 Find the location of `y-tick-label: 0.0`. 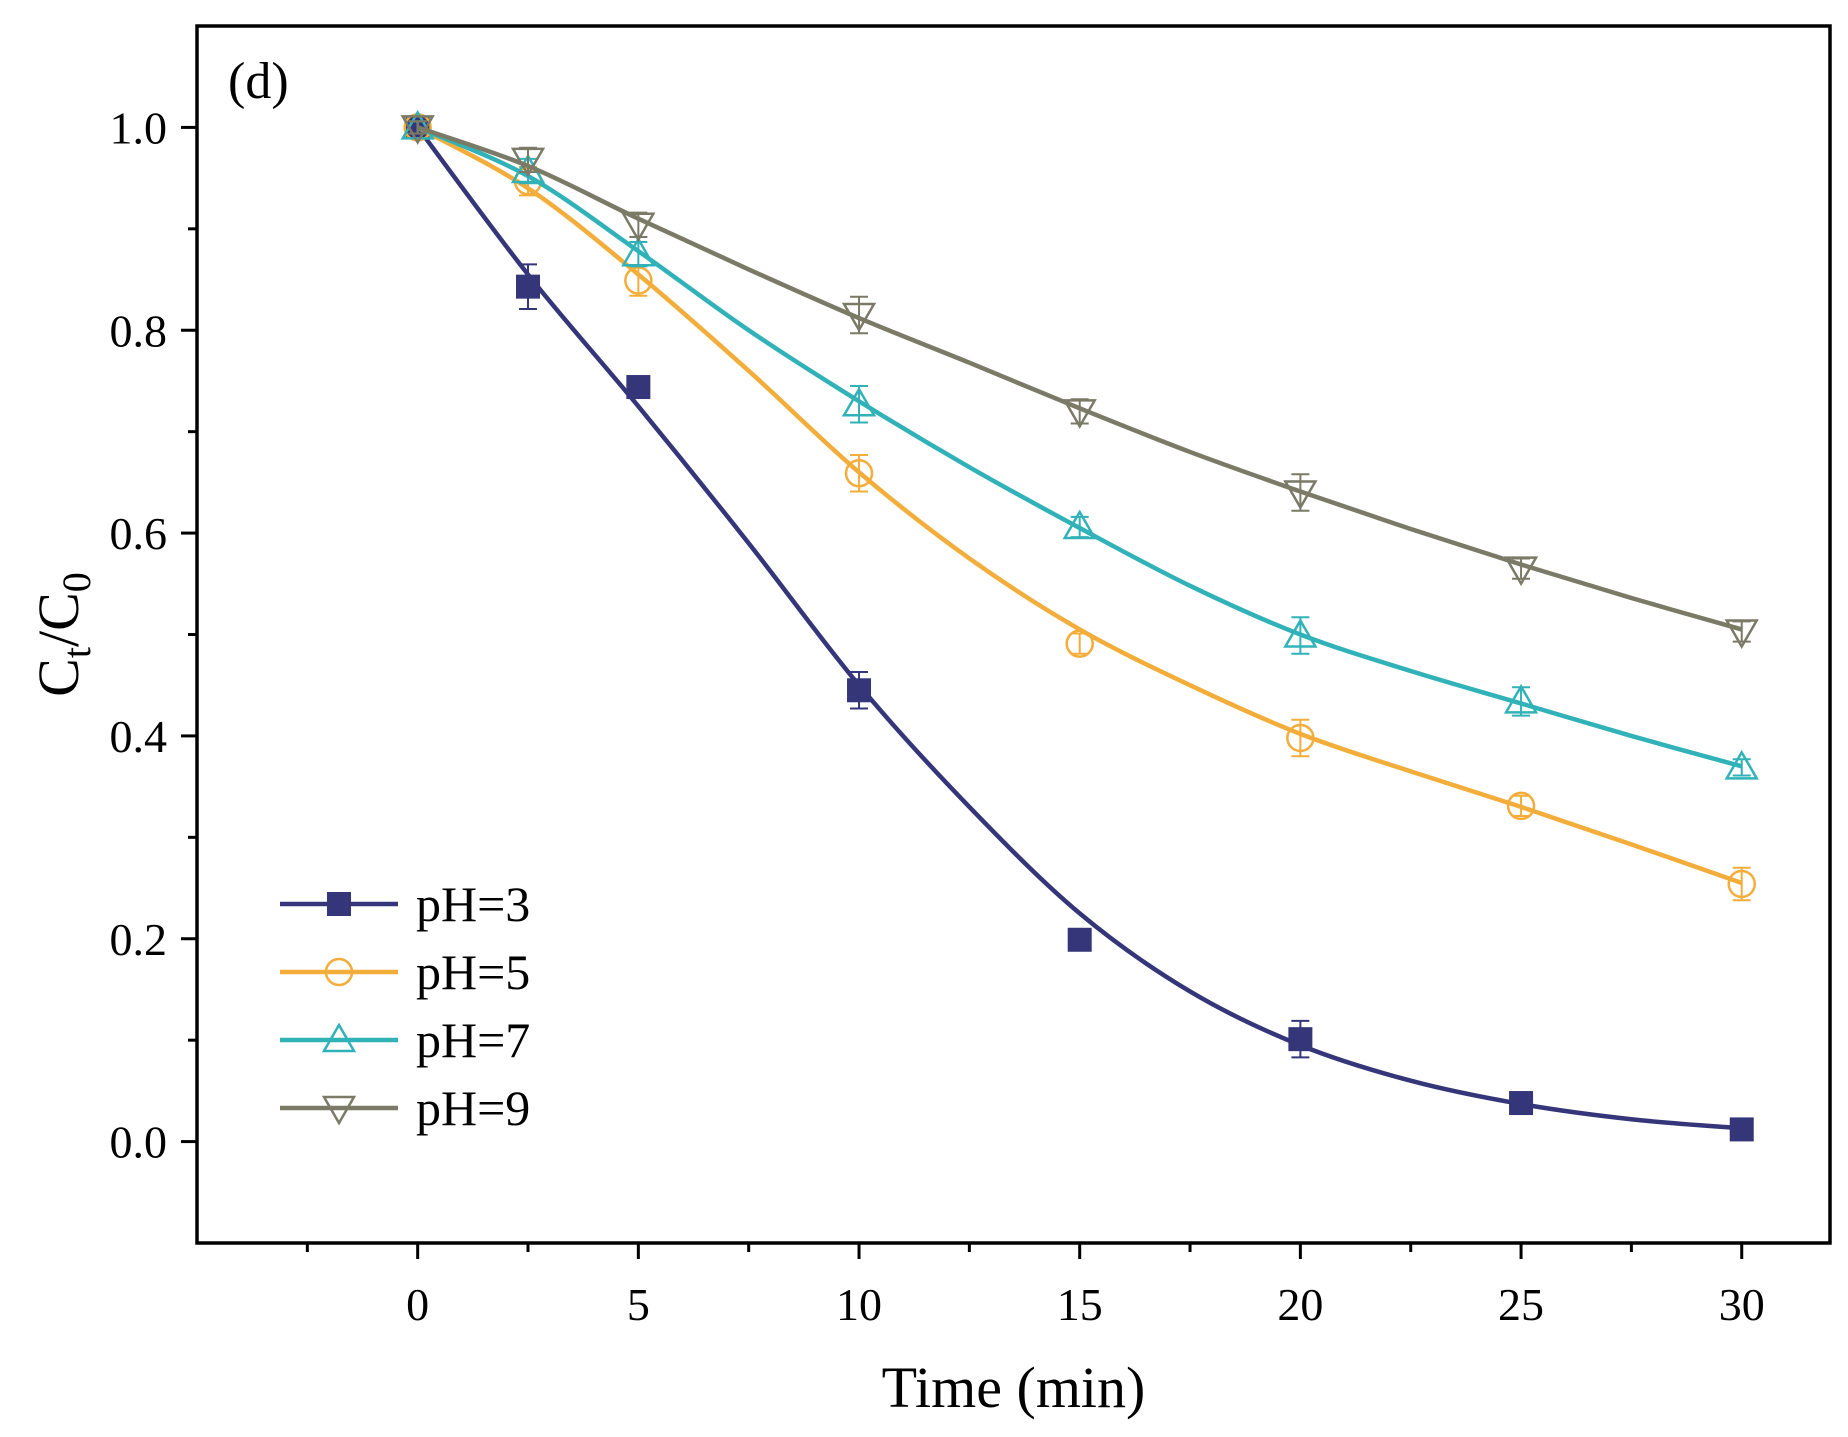

y-tick-label: 0.0 is located at coordinates (139, 1142).